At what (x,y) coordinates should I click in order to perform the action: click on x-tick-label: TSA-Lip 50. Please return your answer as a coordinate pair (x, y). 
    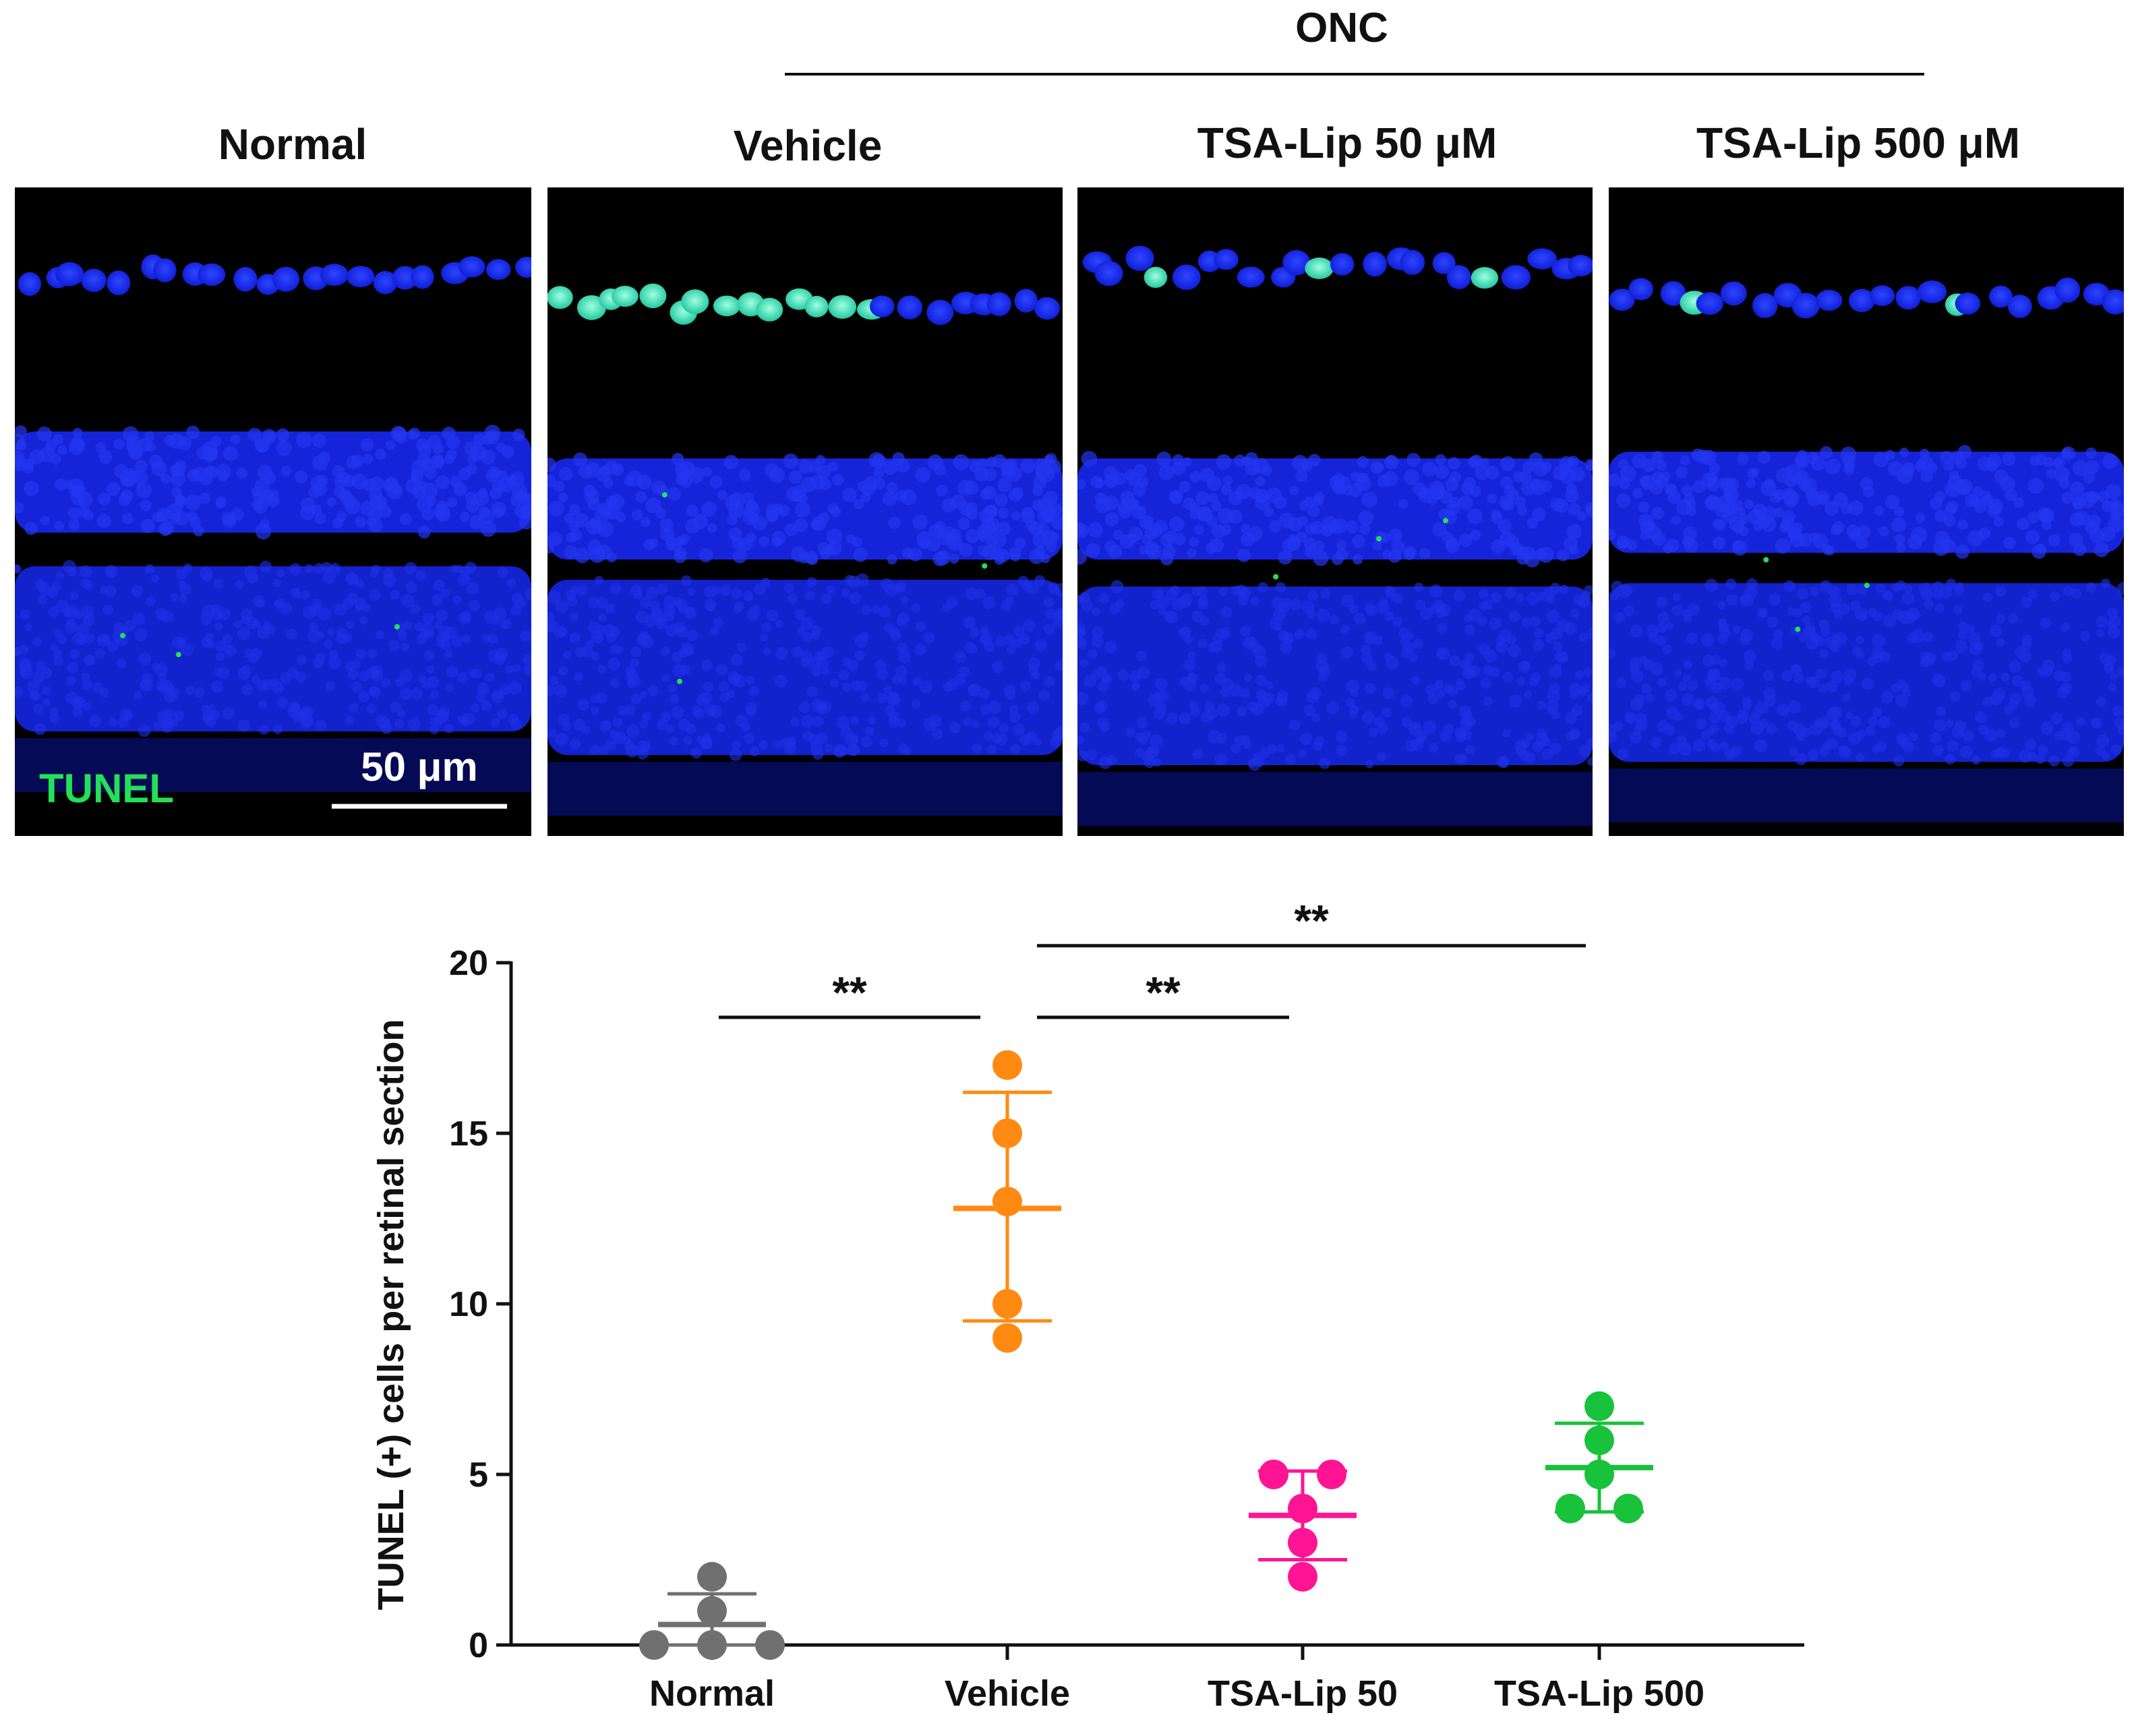
    Looking at the image, I should click on (1303, 1693).